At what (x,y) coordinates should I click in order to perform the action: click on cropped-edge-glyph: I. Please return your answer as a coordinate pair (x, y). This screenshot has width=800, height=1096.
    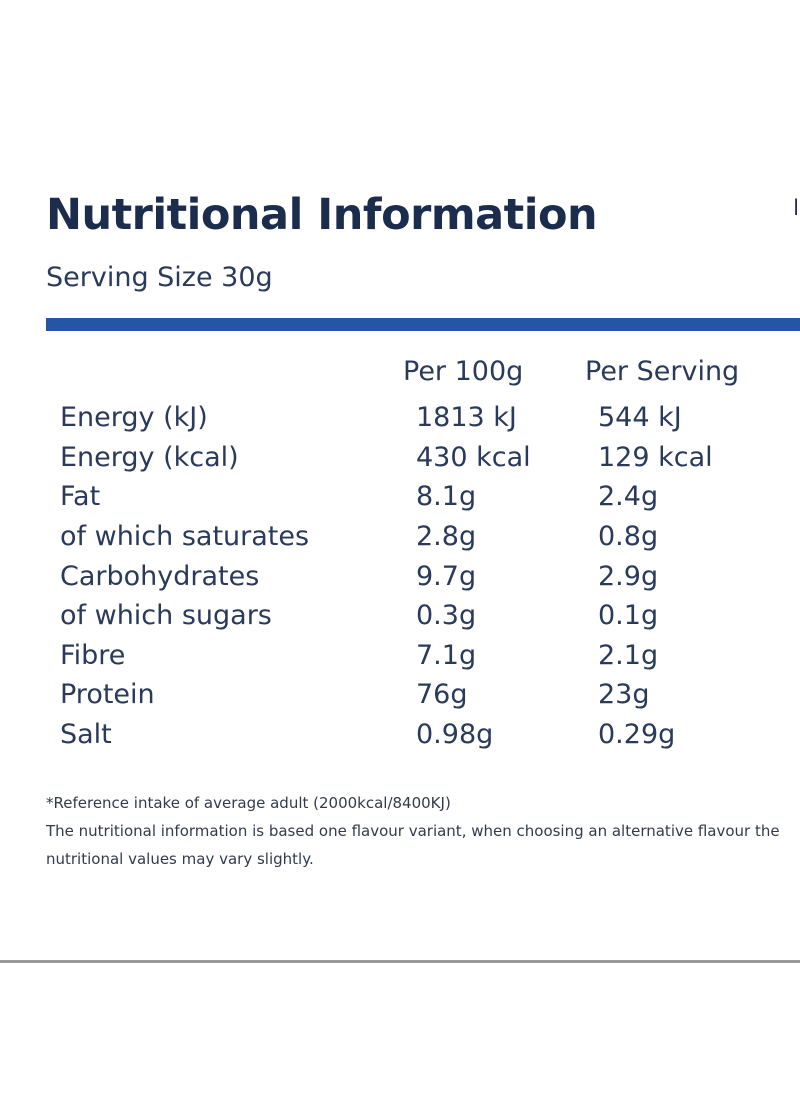
    Looking at the image, I should click on (795, 208).